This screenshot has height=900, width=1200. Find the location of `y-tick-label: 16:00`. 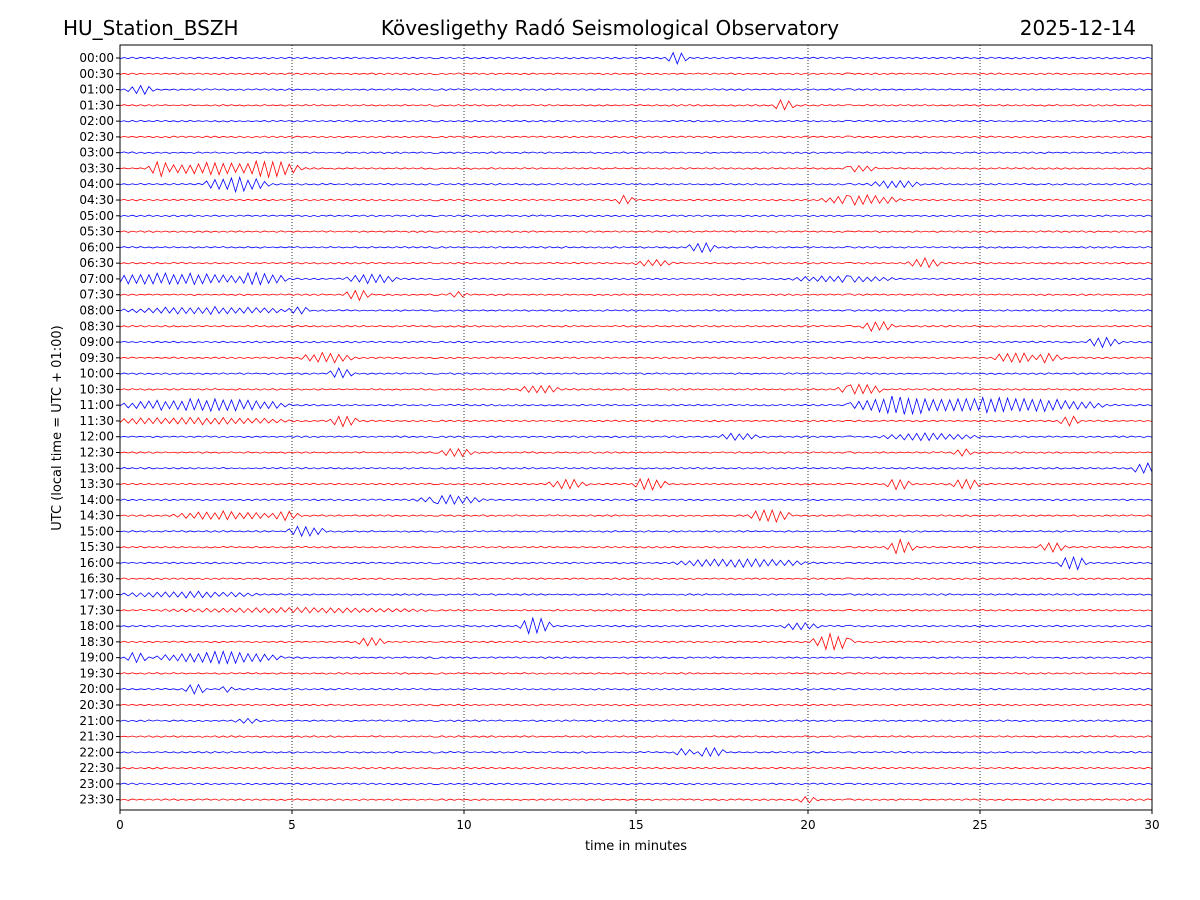

y-tick-label: 16:00 is located at coordinates (96, 563).